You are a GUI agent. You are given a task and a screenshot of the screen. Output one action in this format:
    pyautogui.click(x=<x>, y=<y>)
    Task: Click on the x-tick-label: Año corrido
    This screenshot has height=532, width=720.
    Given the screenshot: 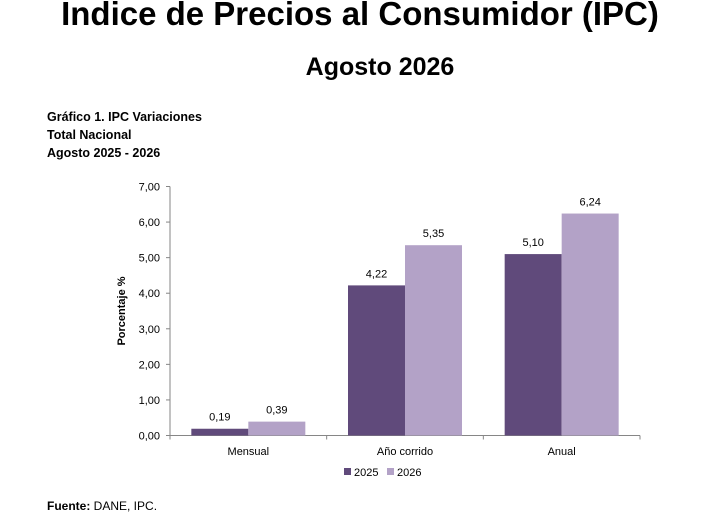 What is the action you would take?
    pyautogui.click(x=405, y=452)
    